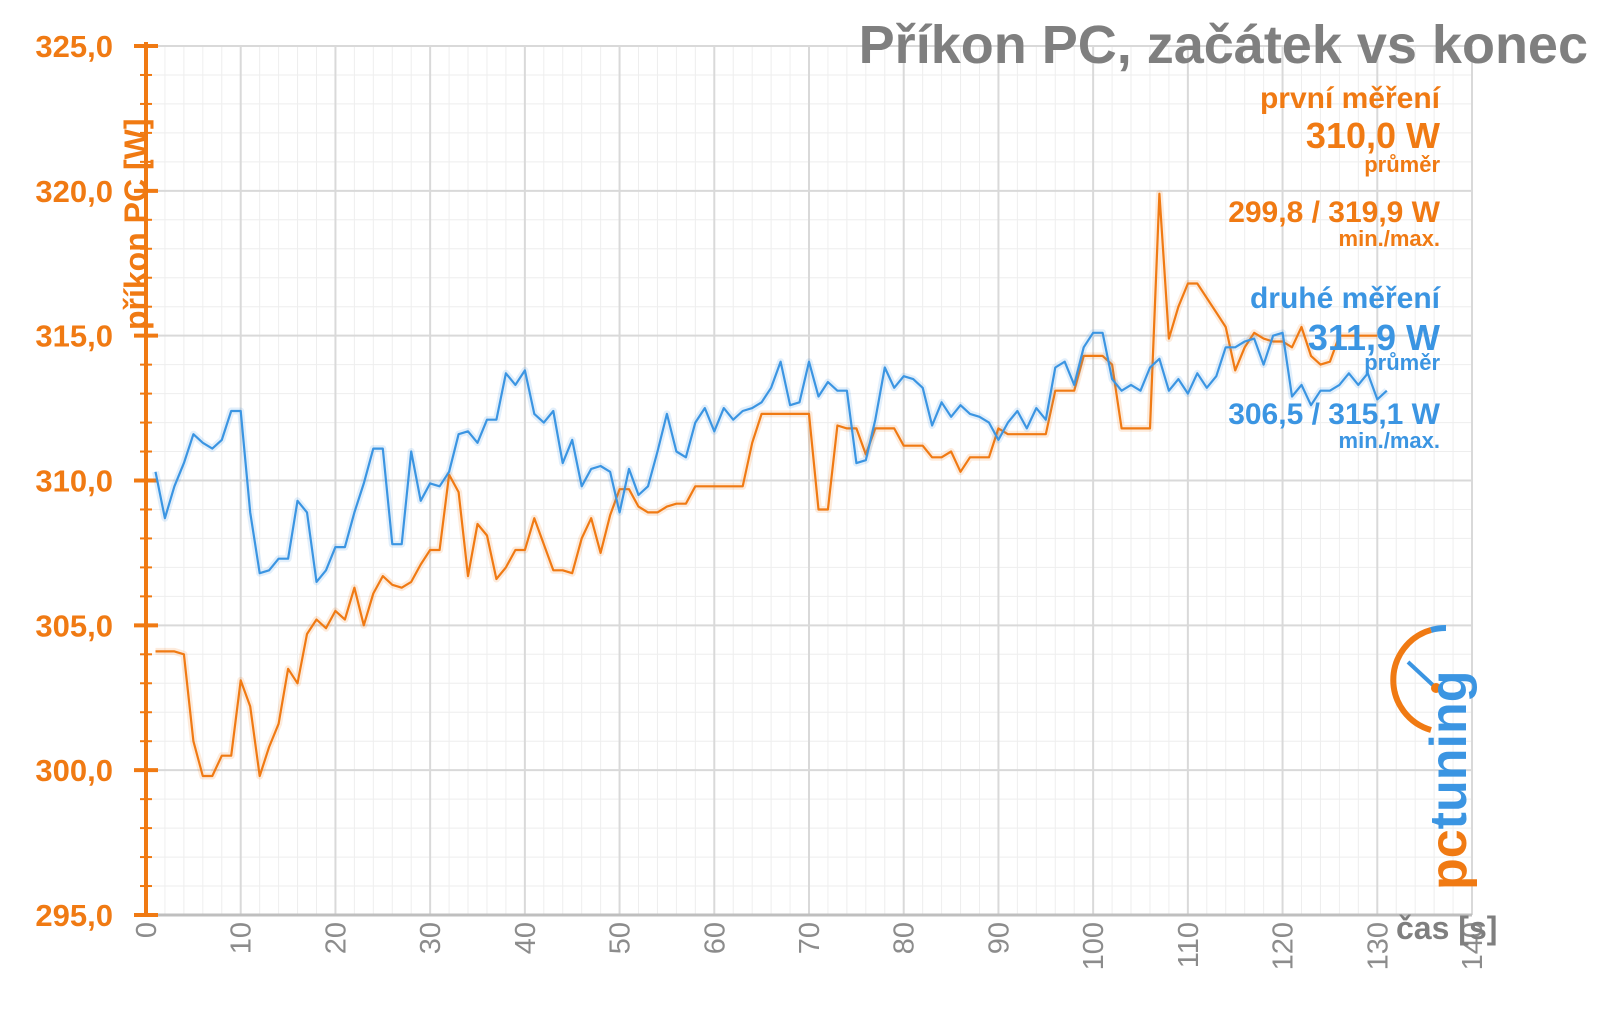 The height and width of the screenshot is (1017, 1600). I want to click on x-tick-label: 30, so click(431, 938).